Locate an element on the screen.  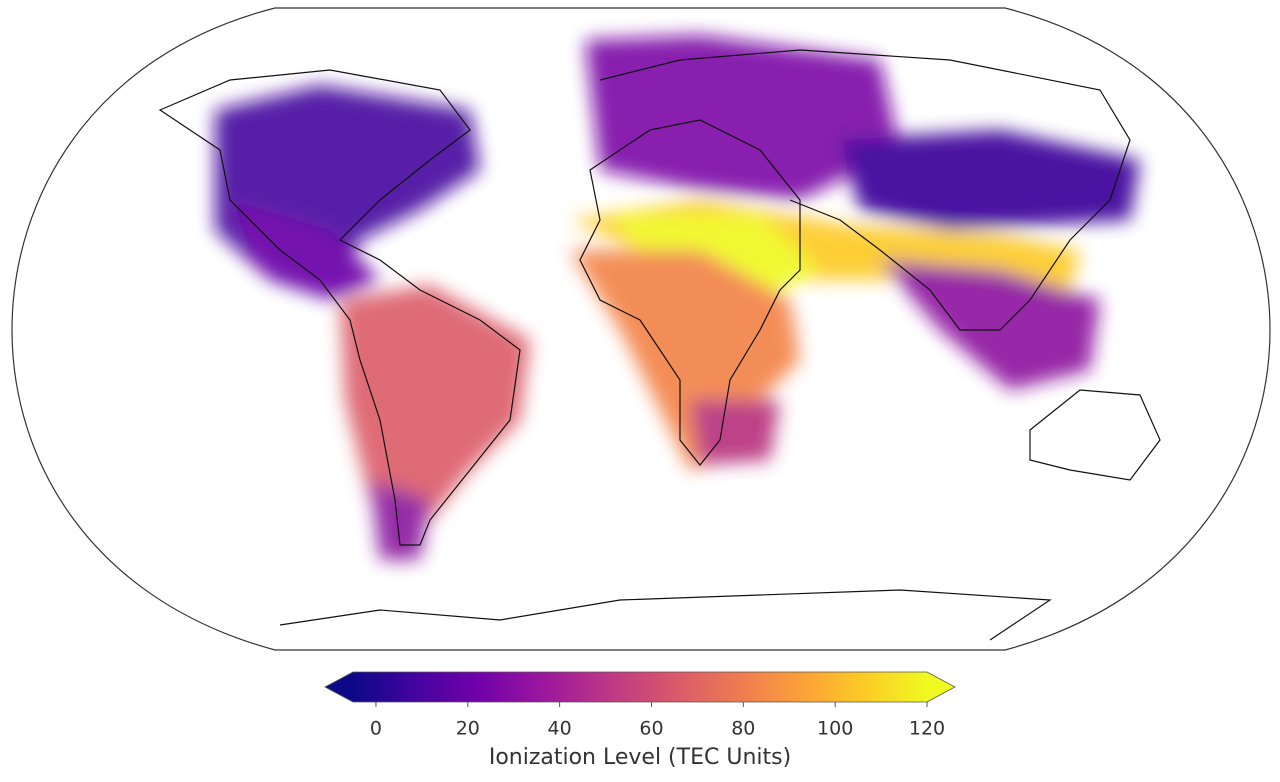
colorbar-tick-label: 0 is located at coordinates (376, 729).